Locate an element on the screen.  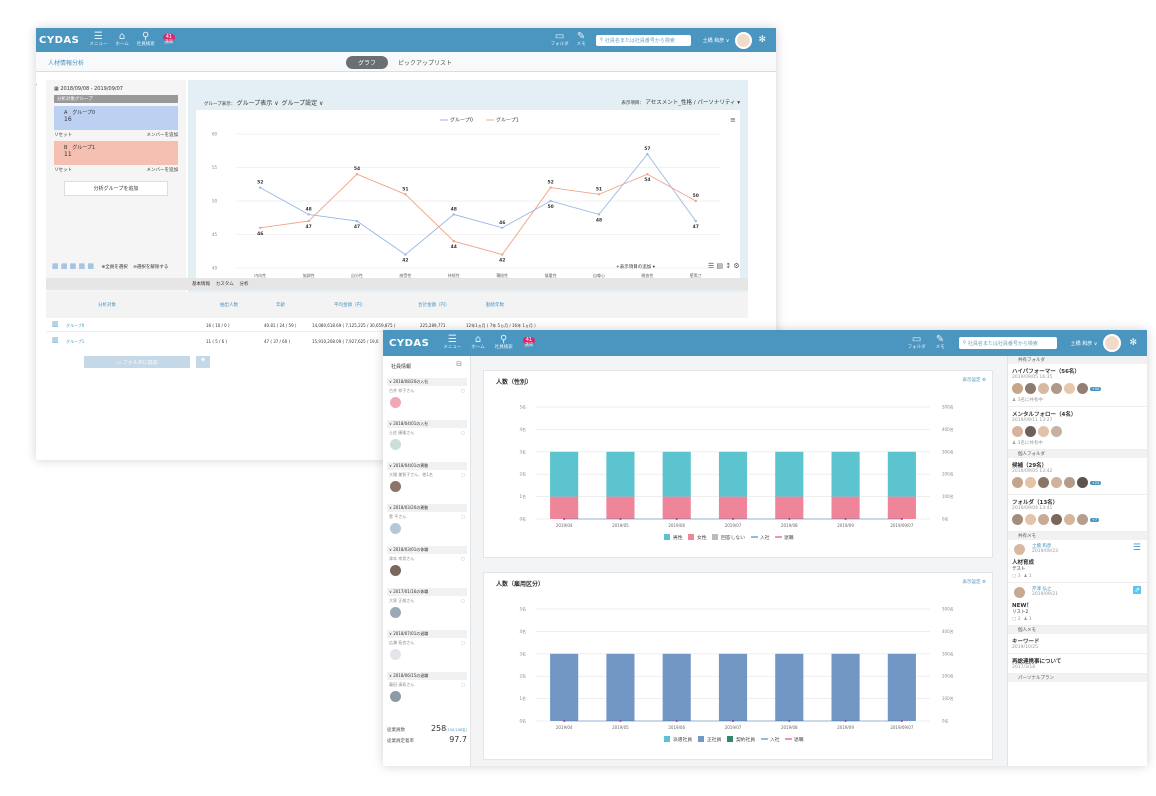
select-all-link: ⊕全員を選択 is located at coordinates (114, 267).